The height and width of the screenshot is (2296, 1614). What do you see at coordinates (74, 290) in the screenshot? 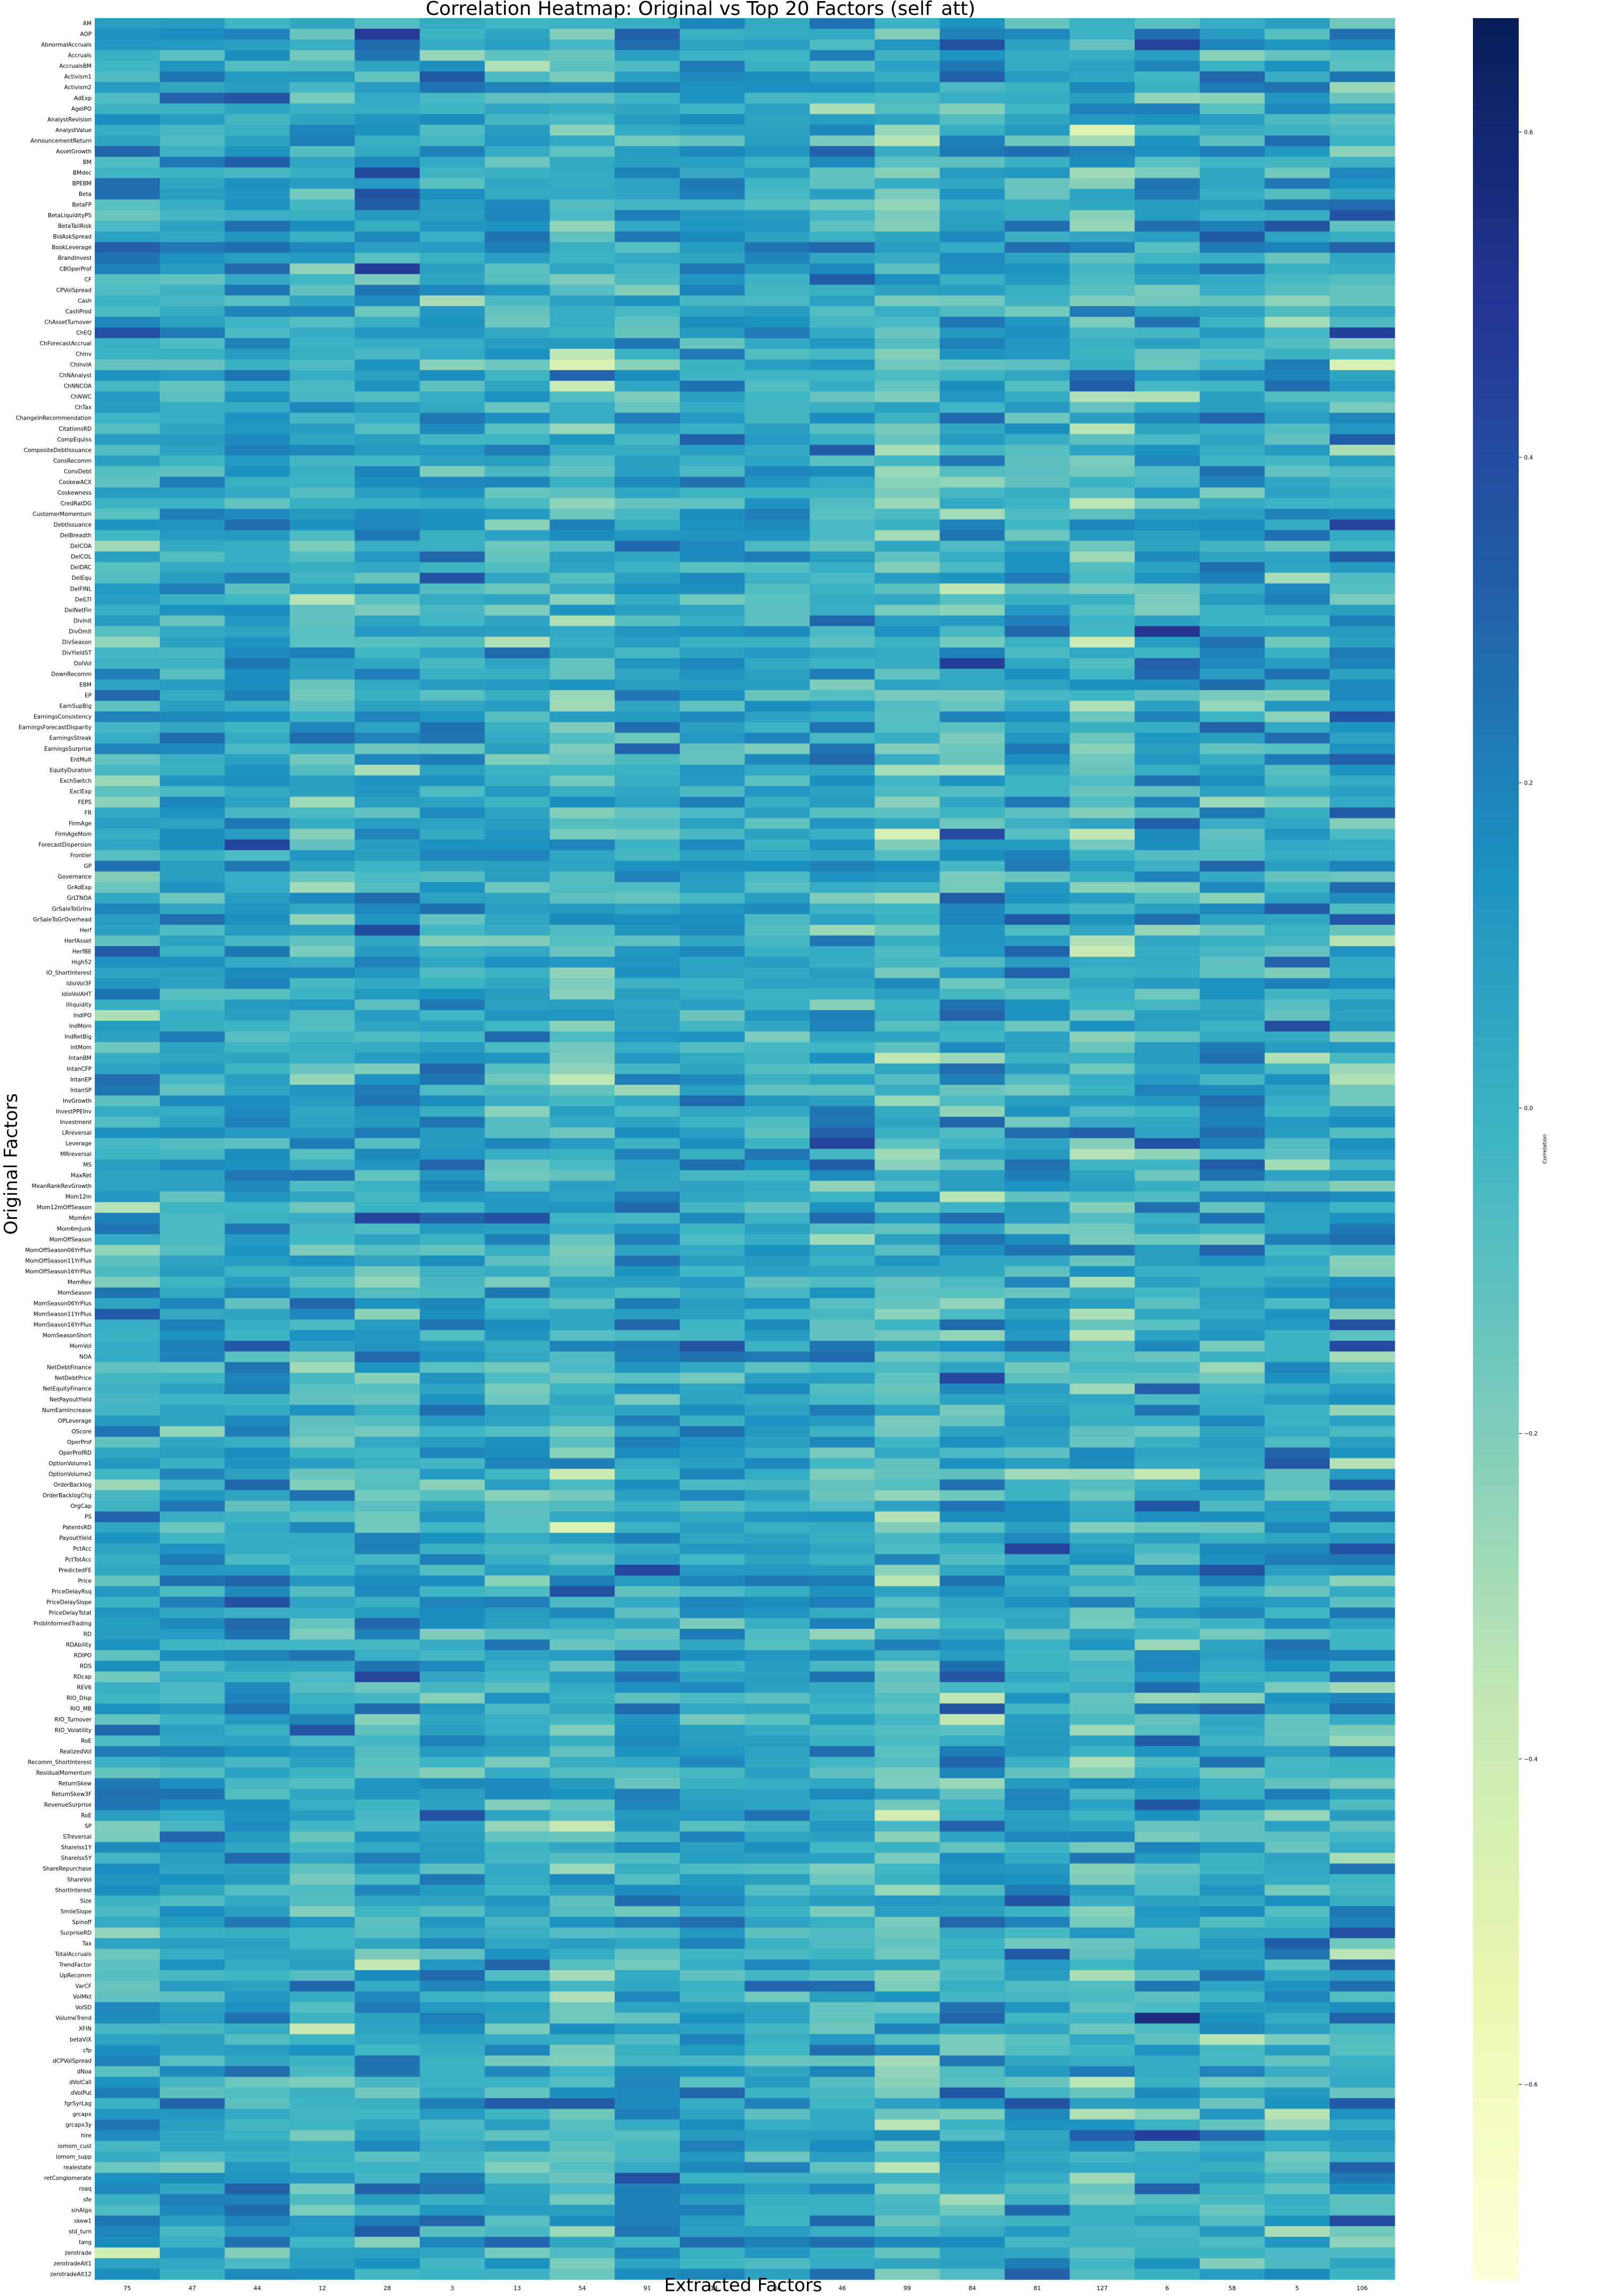
I see `y-tick-label: CPVolSpread` at bounding box center [74, 290].